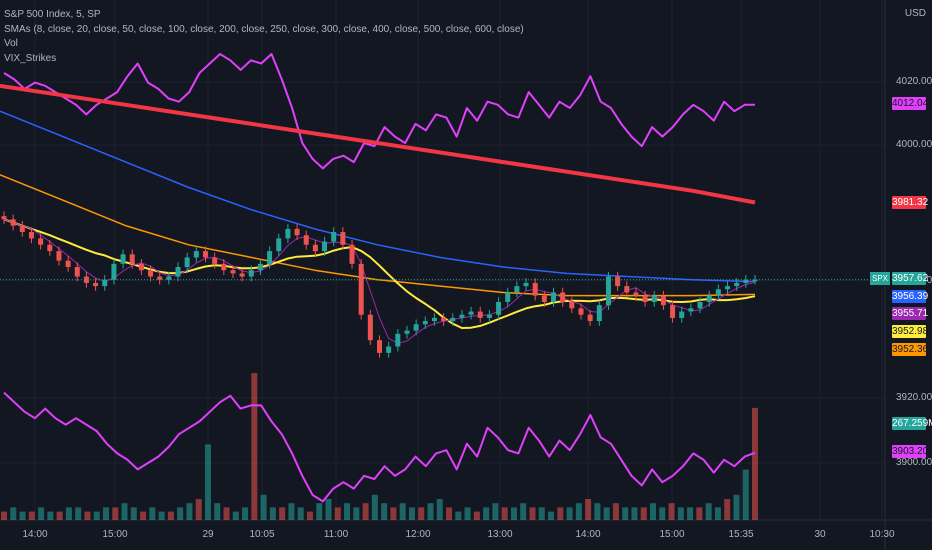 This screenshot has height=550, width=932. Describe the element at coordinates (30, 58) in the screenshot. I see `indicator-vix-strikes: VIX_Strikes` at that location.